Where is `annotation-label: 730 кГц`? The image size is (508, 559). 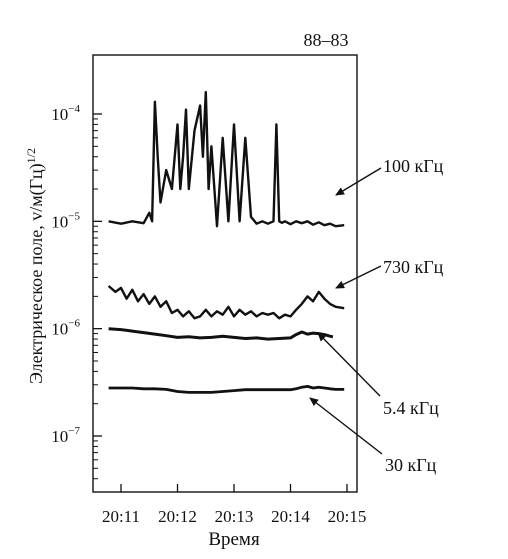
annotation-label: 730 кГц is located at coordinates (413, 267).